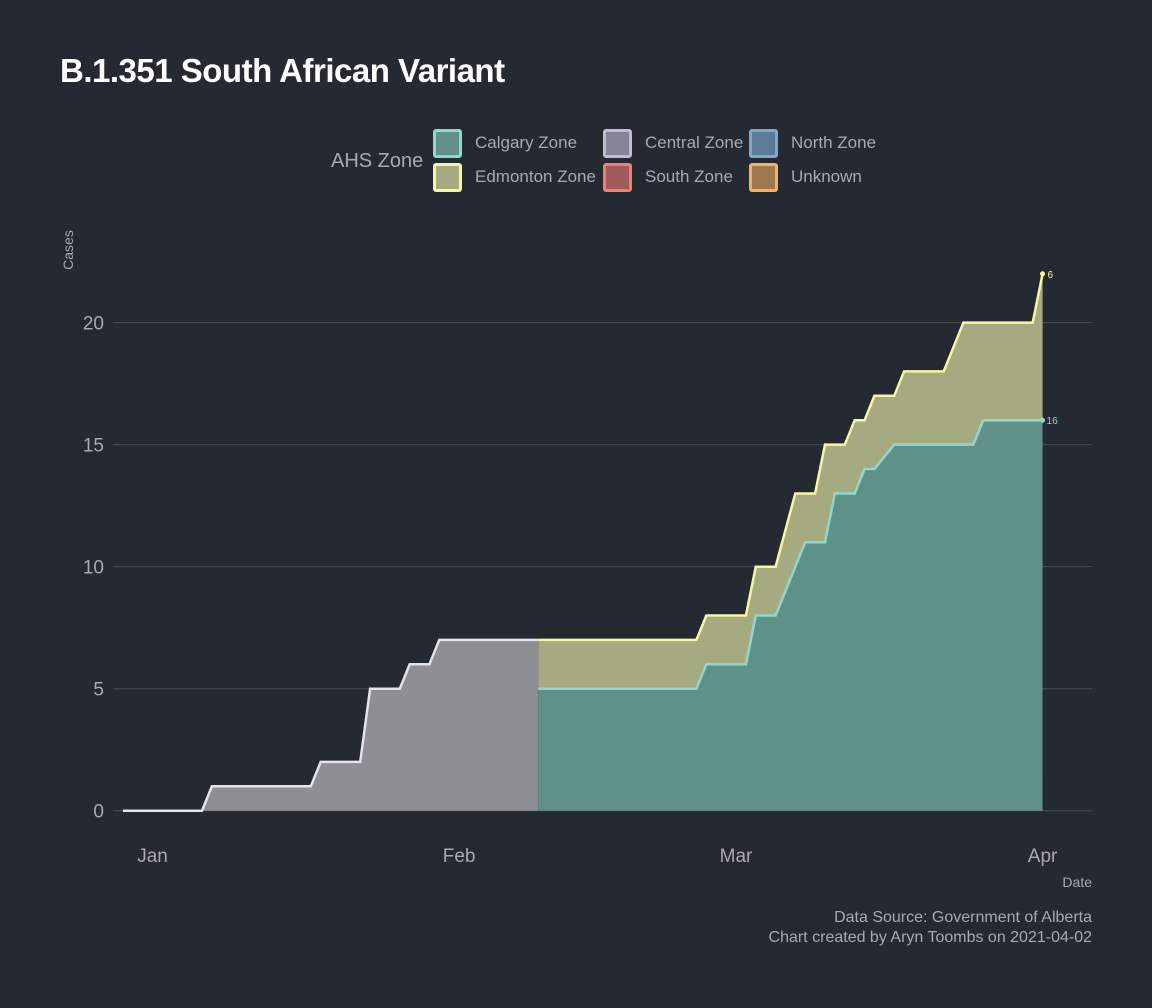 Image resolution: width=1152 pixels, height=1008 pixels. I want to click on y-axis-title: Cases, so click(68, 250).